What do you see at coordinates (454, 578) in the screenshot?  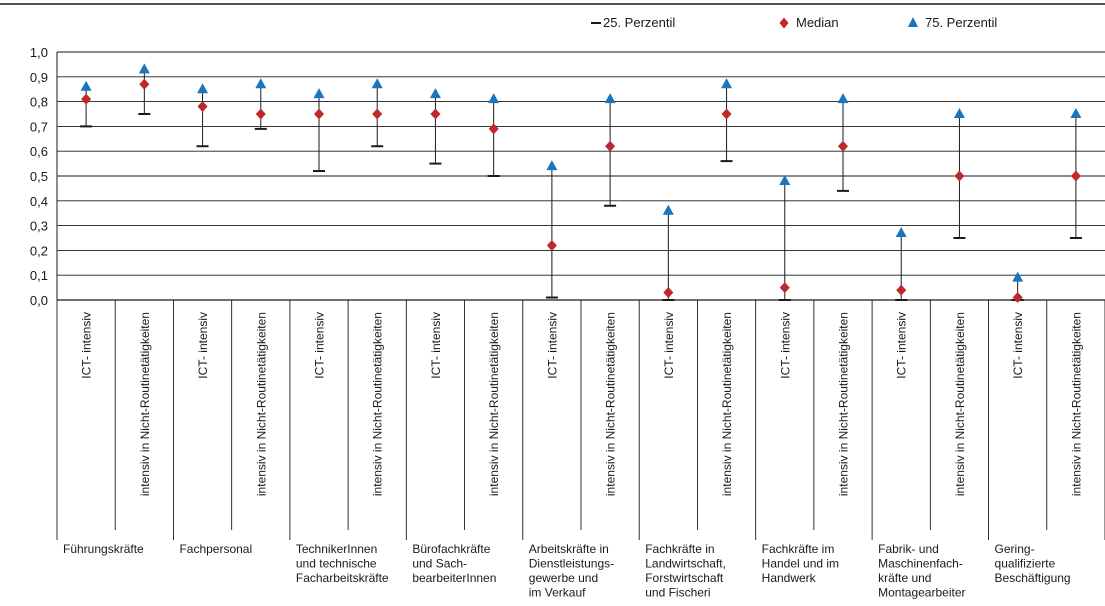 I see `x-group-label: bearbeiterInnen` at bounding box center [454, 578].